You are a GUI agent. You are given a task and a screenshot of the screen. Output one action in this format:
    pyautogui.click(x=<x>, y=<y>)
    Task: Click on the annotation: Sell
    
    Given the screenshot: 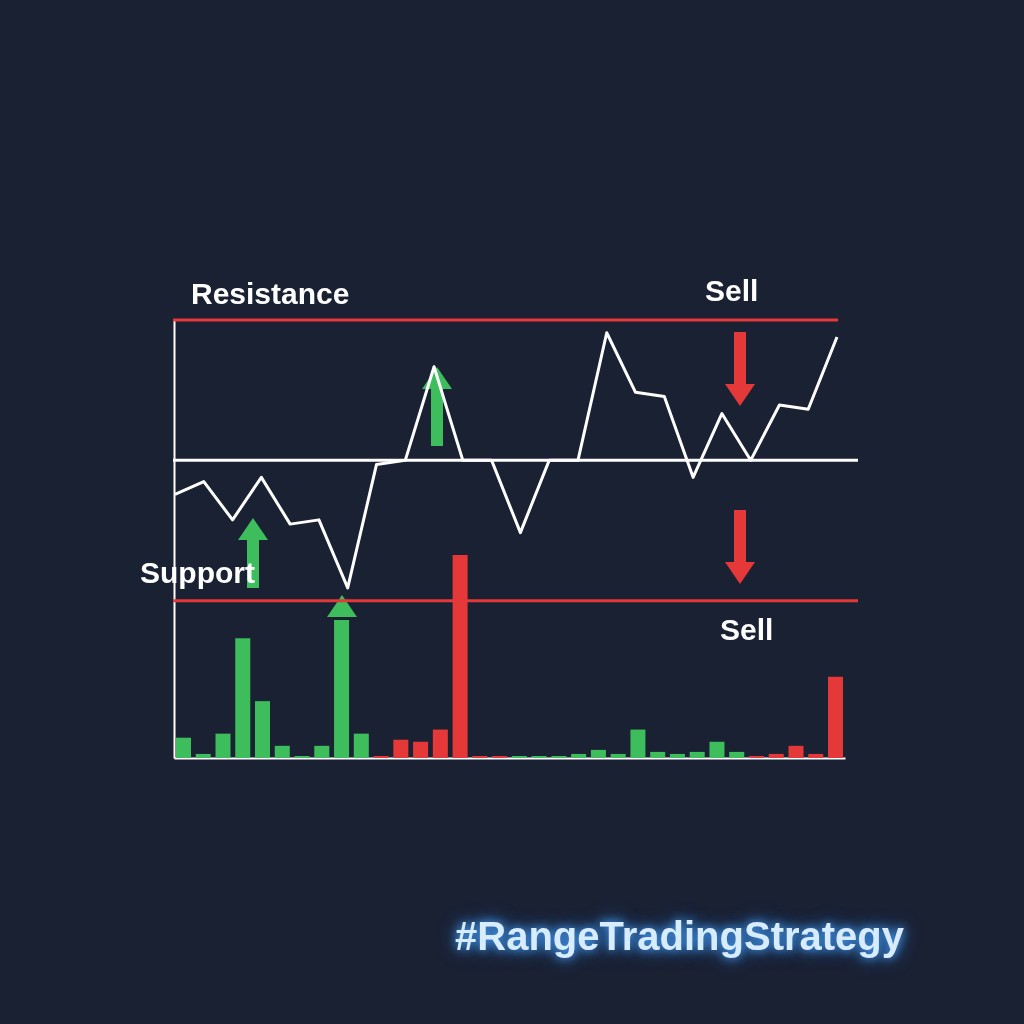 What is the action you would take?
    pyautogui.click(x=747, y=630)
    